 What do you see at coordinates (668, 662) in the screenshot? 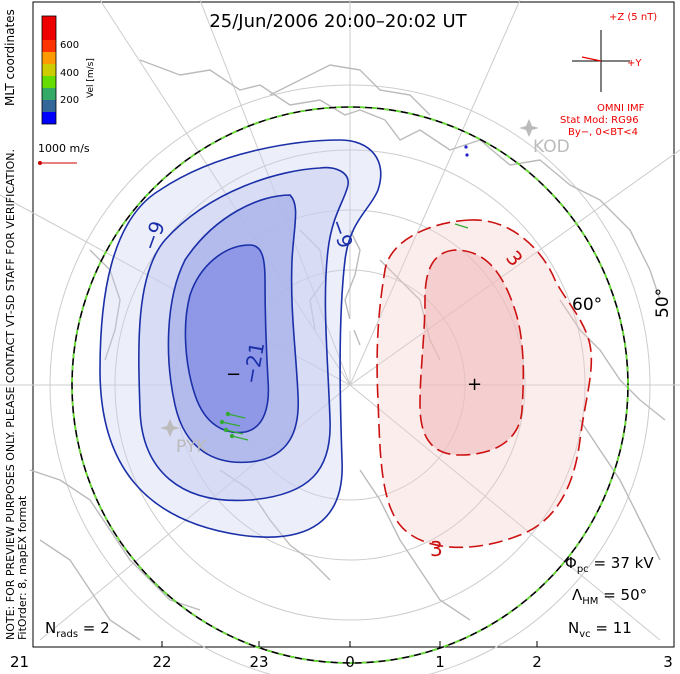
I see `mlt-label-3: 3` at bounding box center [668, 662].